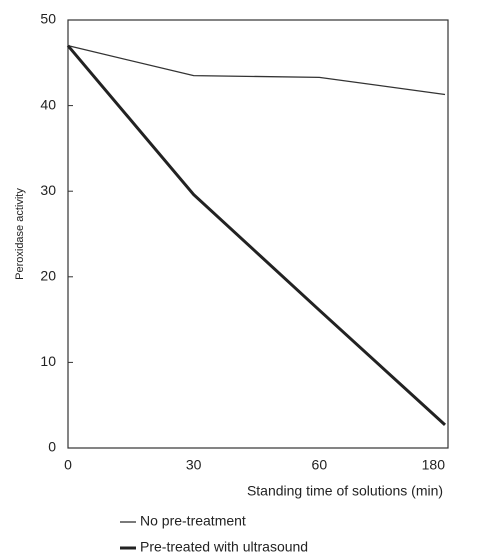 This screenshot has height=558, width=487. I want to click on y-tick-label: 50, so click(48, 19).